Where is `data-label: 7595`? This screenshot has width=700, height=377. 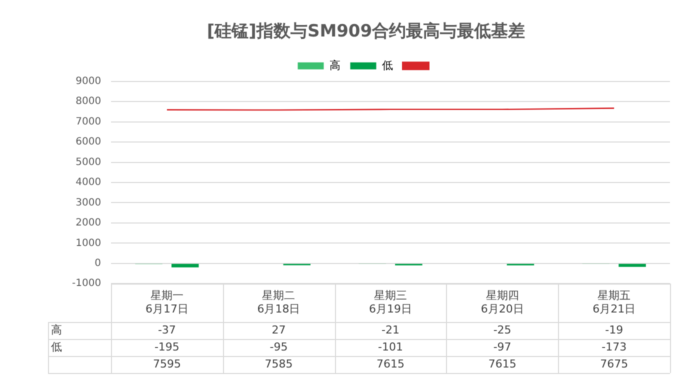
data-label: 7595 is located at coordinates (166, 363).